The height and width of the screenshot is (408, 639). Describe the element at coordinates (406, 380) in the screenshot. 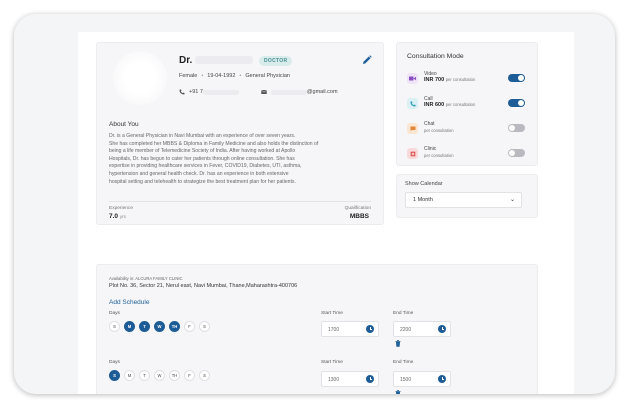

I see `end-time-value: 1500` at that location.